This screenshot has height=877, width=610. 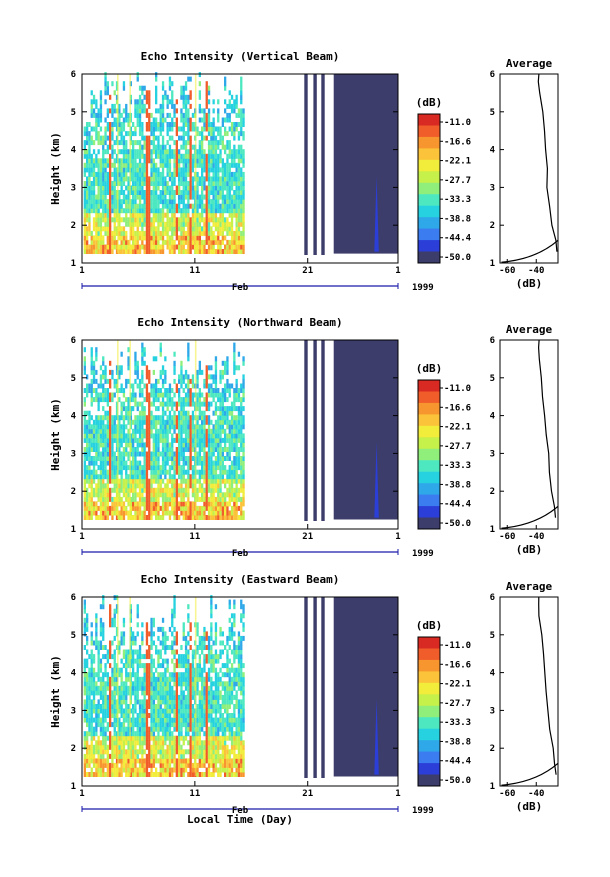 What do you see at coordinates (457, 428) in the screenshot?
I see `colorbar-tick-label: -22.1` at bounding box center [457, 428].